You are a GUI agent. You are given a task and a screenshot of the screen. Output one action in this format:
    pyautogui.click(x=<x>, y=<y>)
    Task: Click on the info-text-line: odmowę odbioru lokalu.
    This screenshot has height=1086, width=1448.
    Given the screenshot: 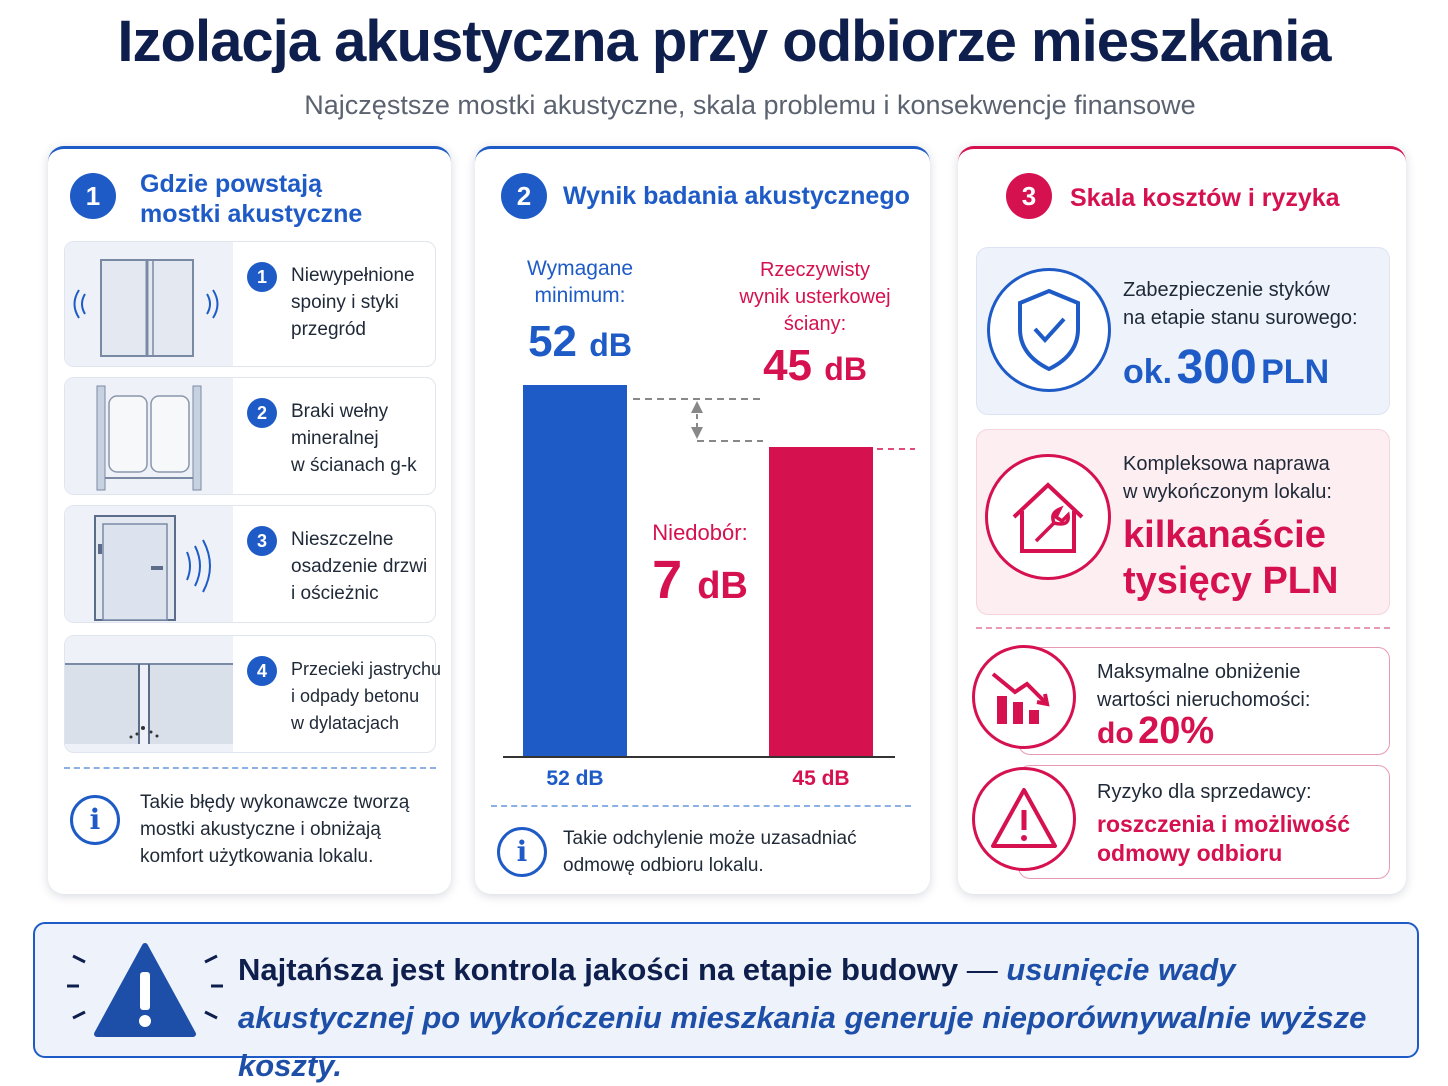 What is the action you would take?
    pyautogui.click(x=663, y=865)
    